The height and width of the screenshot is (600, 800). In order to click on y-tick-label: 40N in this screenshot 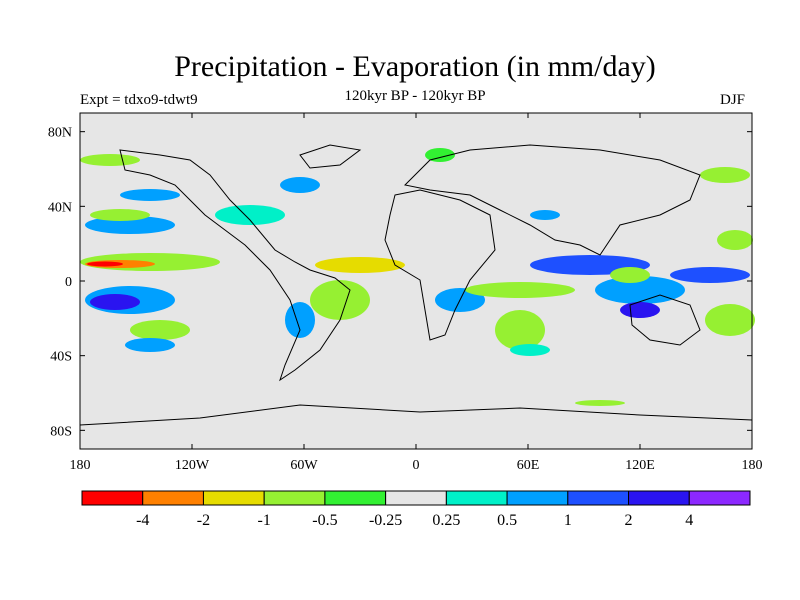, I will do `click(60, 207)`.